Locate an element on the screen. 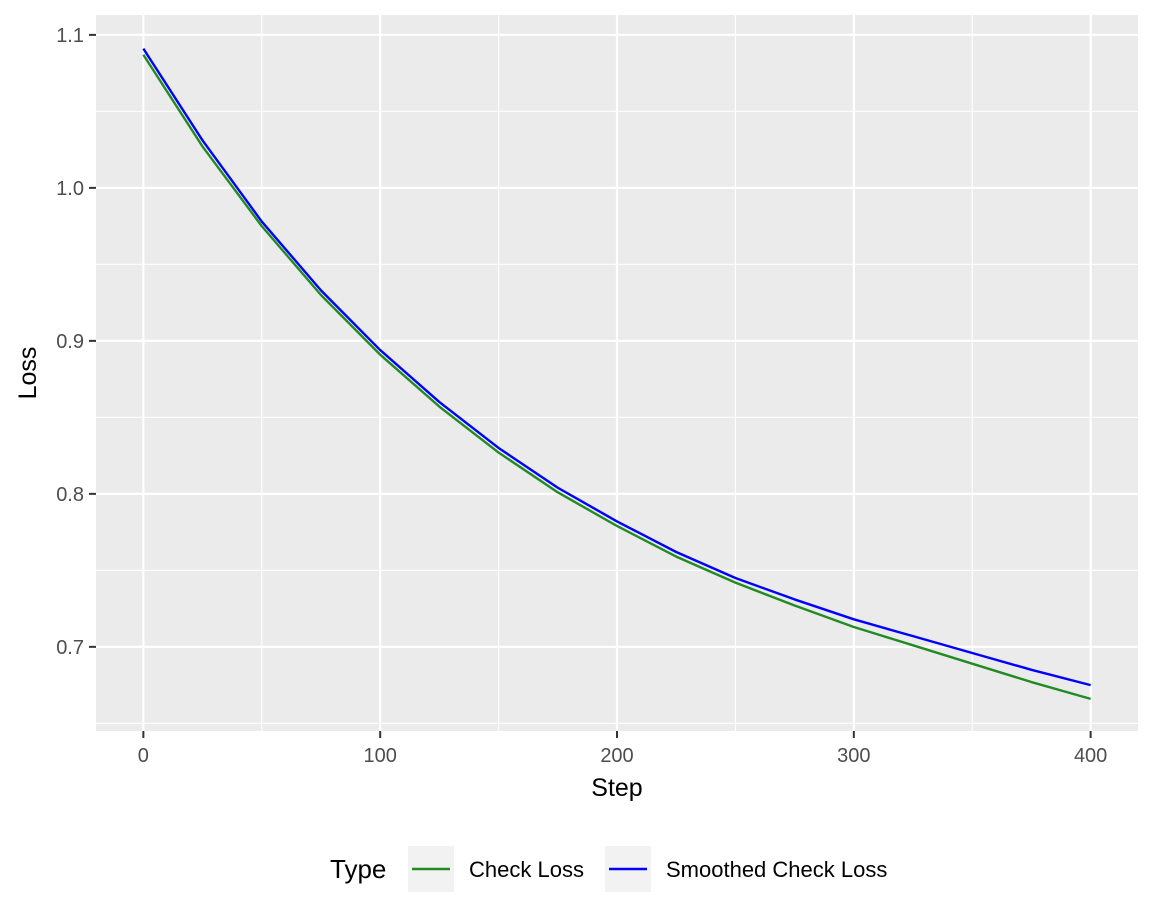 This screenshot has height=921, width=1152. x-tick-label: 200 is located at coordinates (616, 756).